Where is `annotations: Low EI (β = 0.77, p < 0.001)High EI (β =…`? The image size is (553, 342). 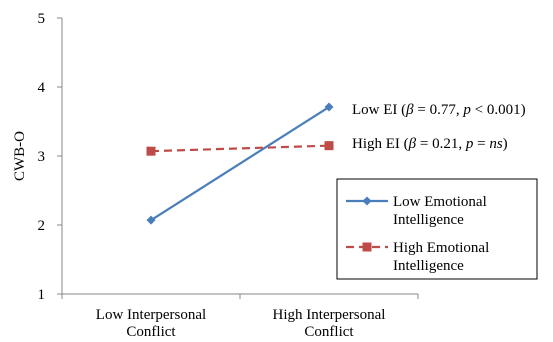
annotations: Low EI (β = 0.77, p < 0.001)High EI (β =… is located at coordinates (439, 127).